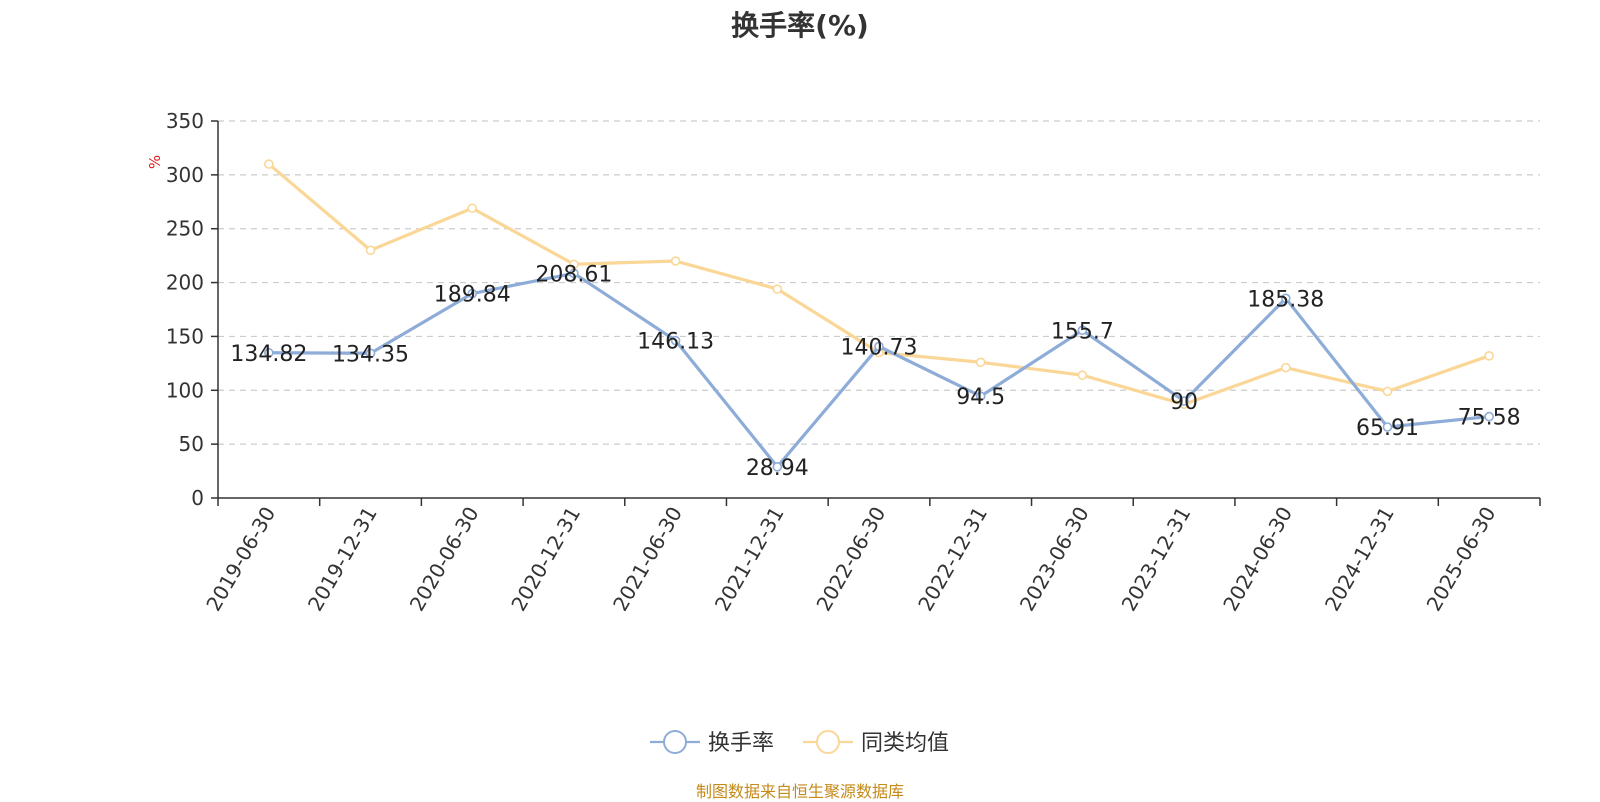 The height and width of the screenshot is (802, 1600). I want to click on data-label: 146.13, so click(675, 342).